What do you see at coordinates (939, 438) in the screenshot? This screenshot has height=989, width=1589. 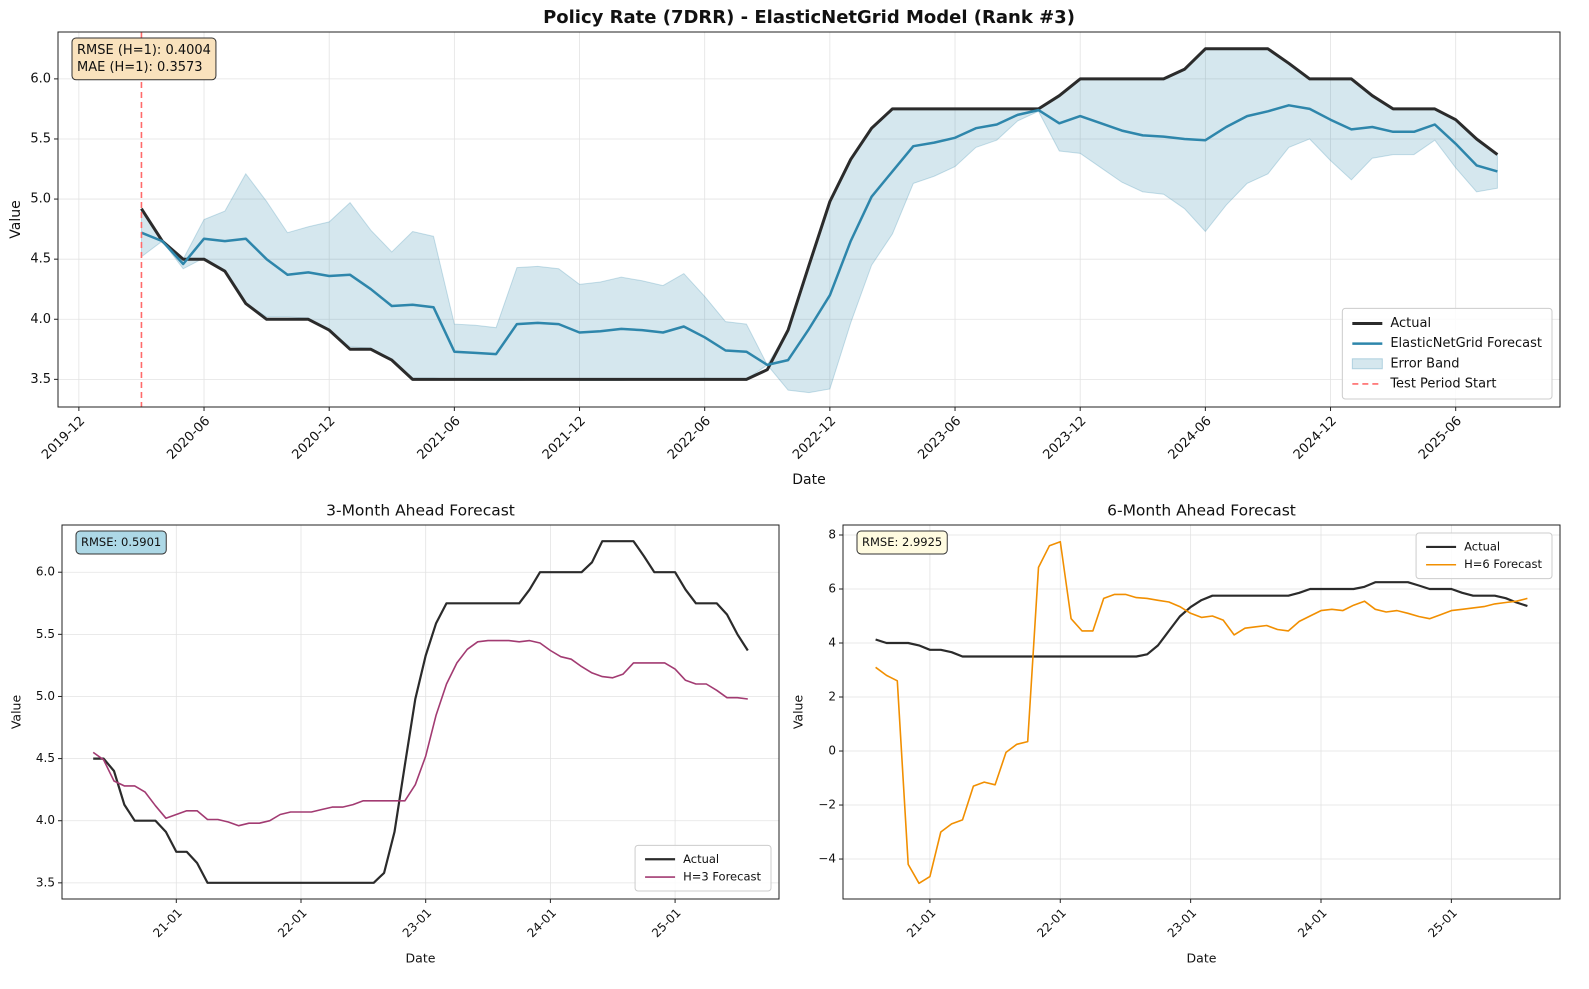 I see `x-tick-label: 2023-06` at bounding box center [939, 438].